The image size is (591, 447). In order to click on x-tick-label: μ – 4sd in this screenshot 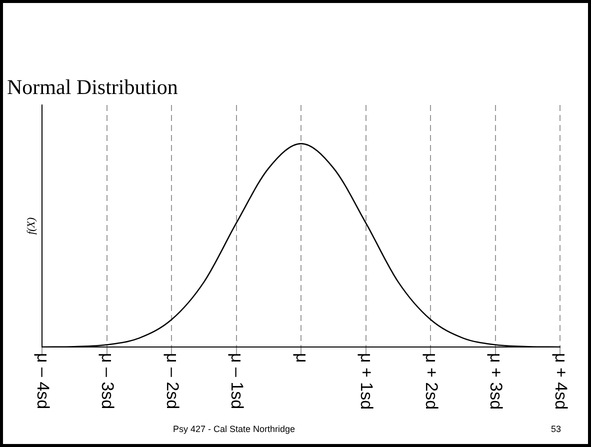, I will do `click(43, 381)`.